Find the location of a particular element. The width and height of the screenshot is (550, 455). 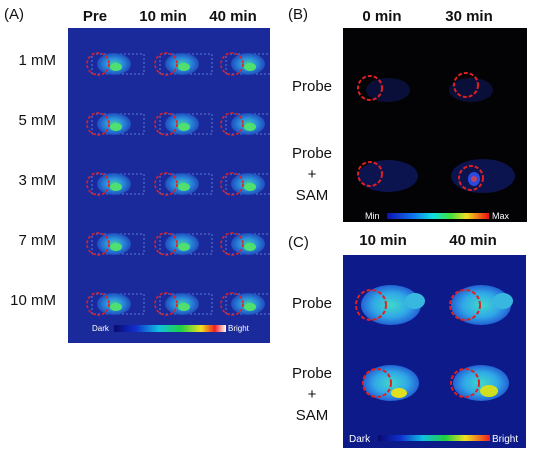

panel-a-scan-r1-c3 is located at coordinates (245, 64).